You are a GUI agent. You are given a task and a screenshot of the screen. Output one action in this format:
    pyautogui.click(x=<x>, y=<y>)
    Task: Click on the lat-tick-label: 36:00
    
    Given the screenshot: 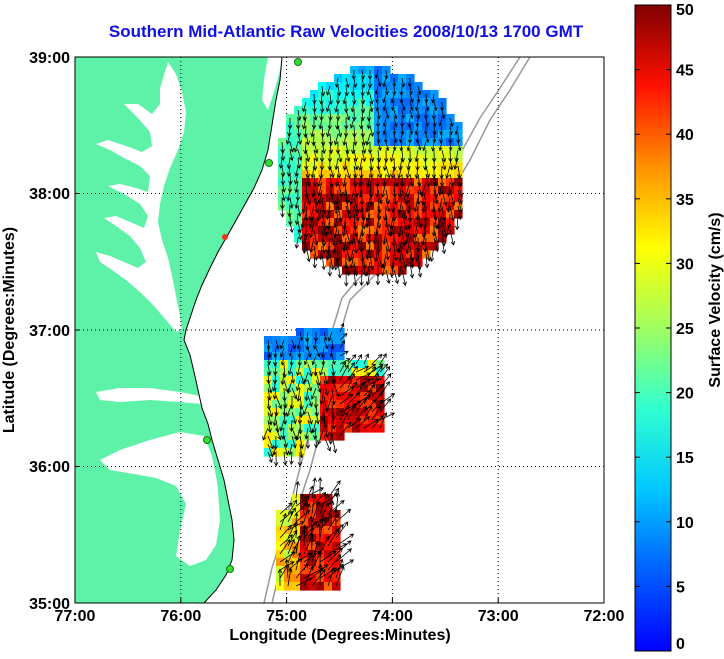 What is the action you would take?
    pyautogui.click(x=49, y=467)
    